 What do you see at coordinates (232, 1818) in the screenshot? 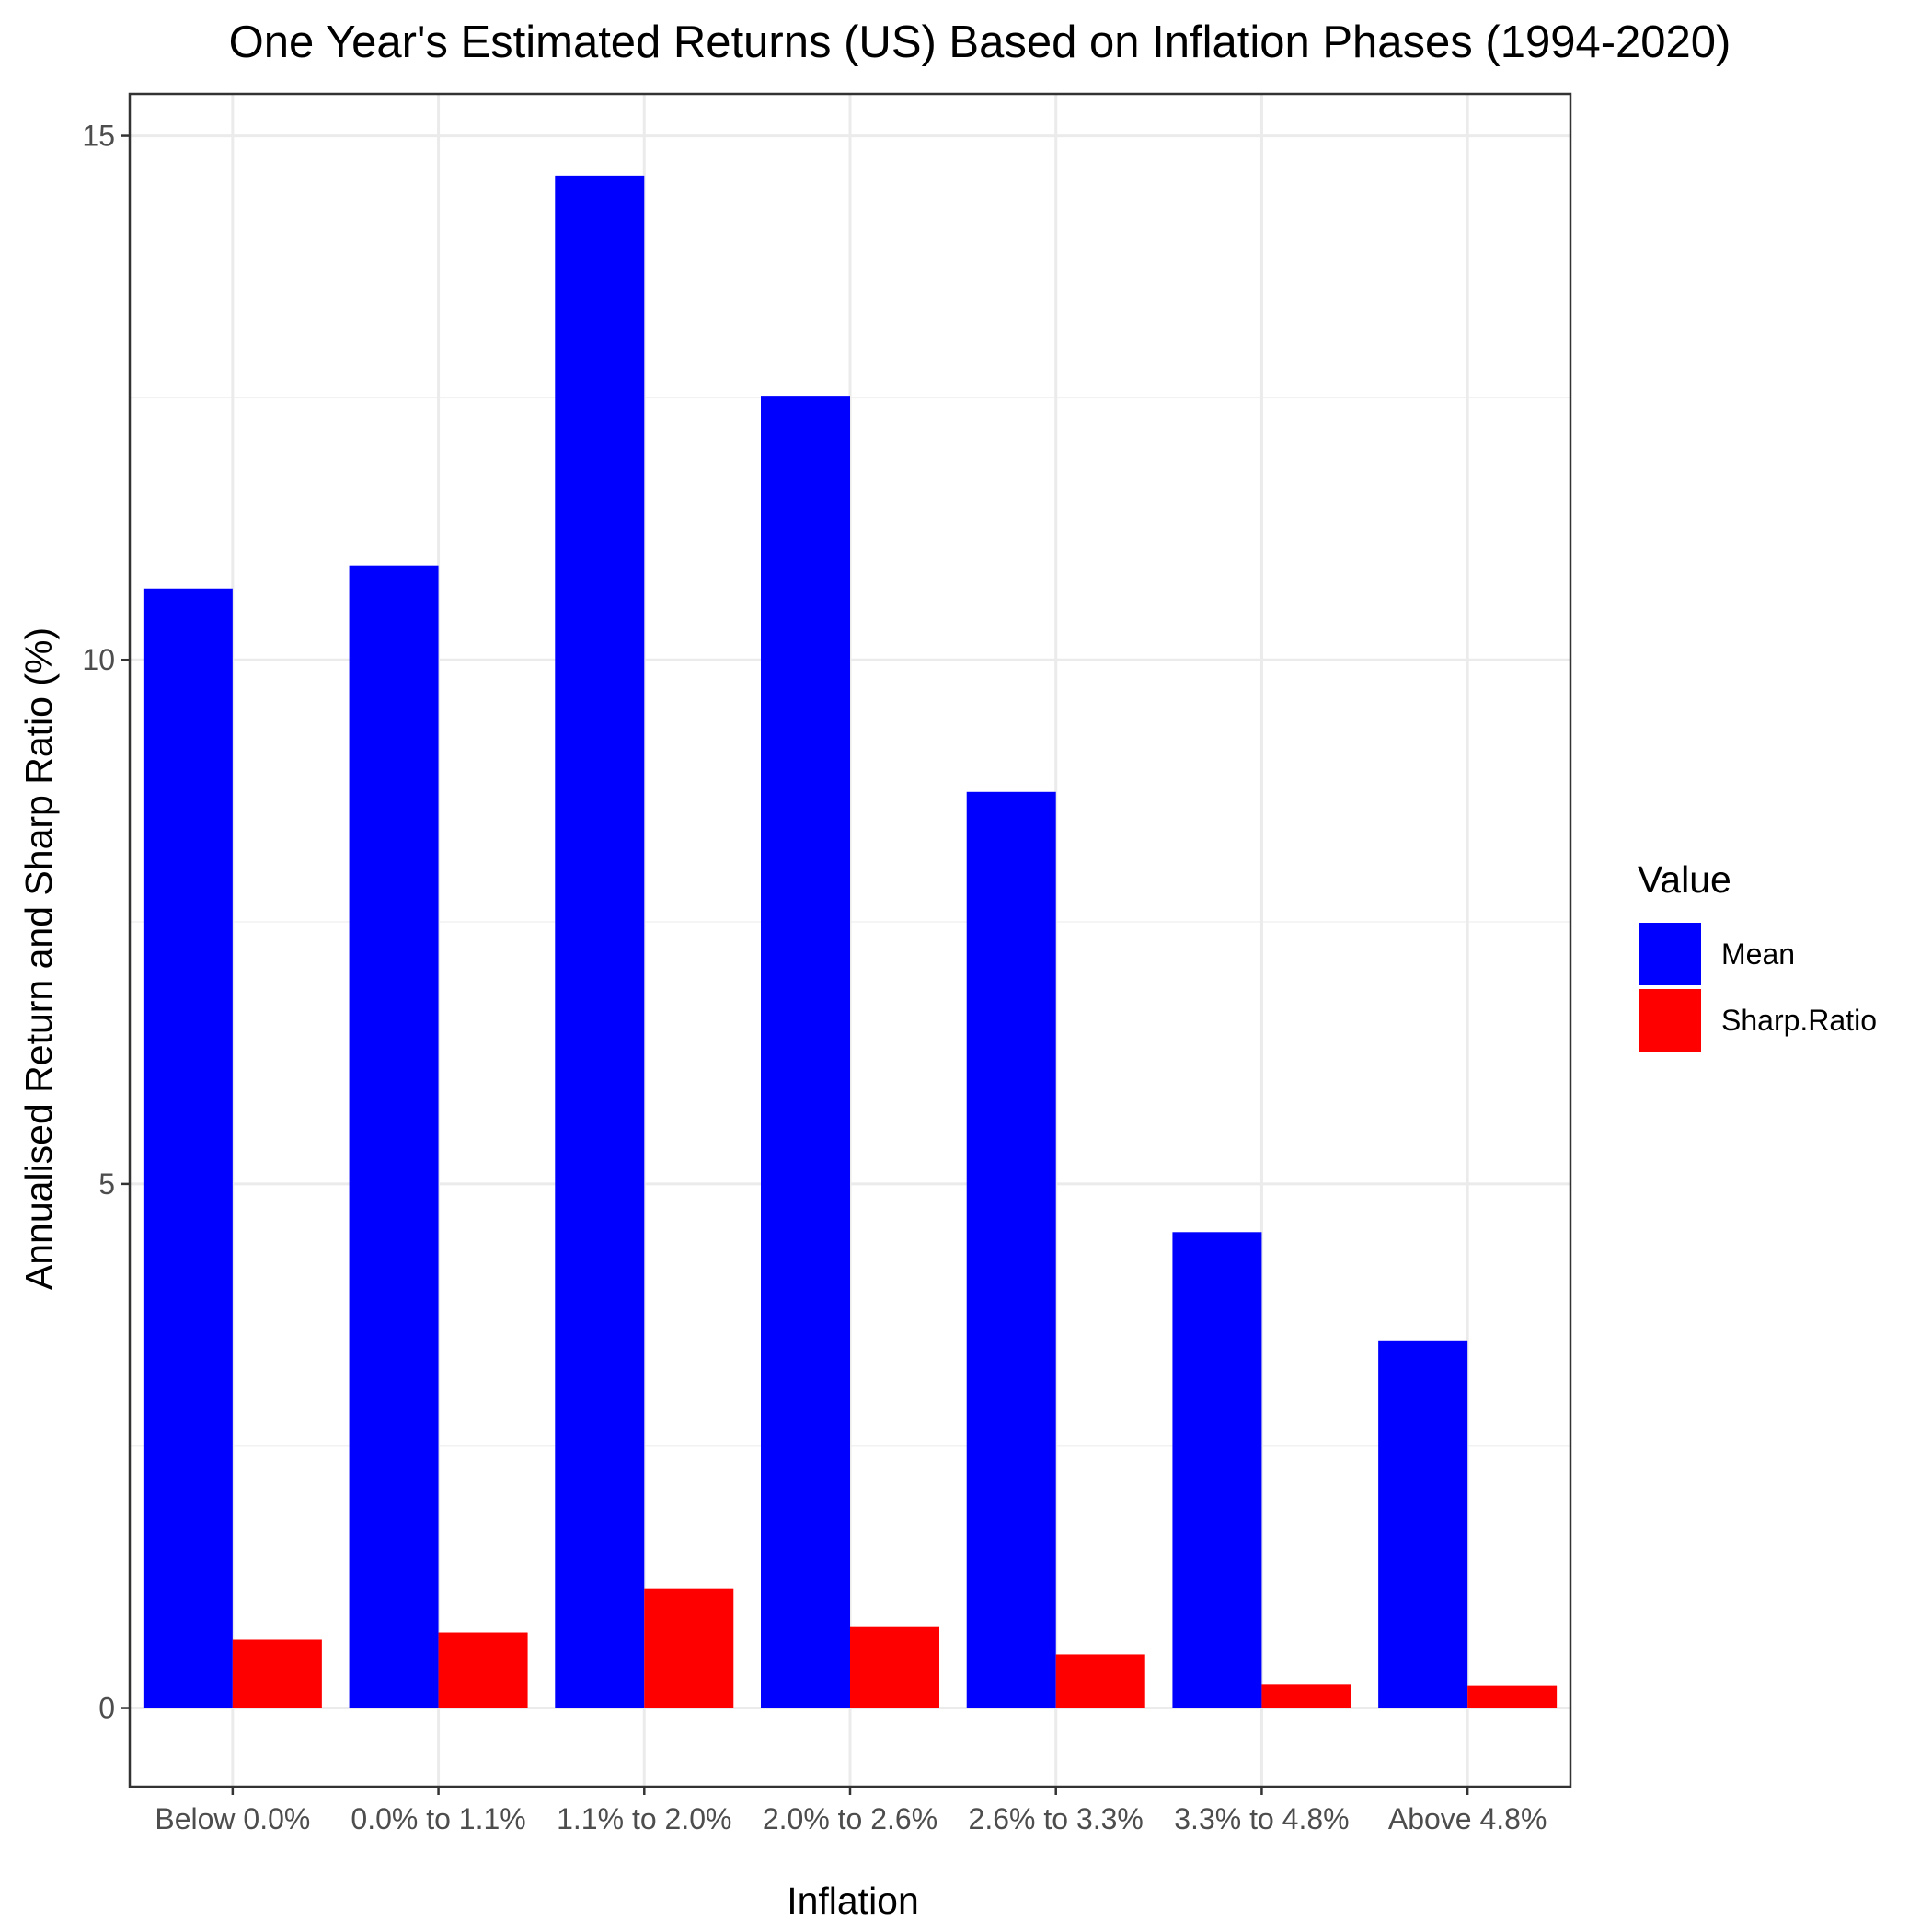
I see `x-tick-label: Below 0.0%` at bounding box center [232, 1818].